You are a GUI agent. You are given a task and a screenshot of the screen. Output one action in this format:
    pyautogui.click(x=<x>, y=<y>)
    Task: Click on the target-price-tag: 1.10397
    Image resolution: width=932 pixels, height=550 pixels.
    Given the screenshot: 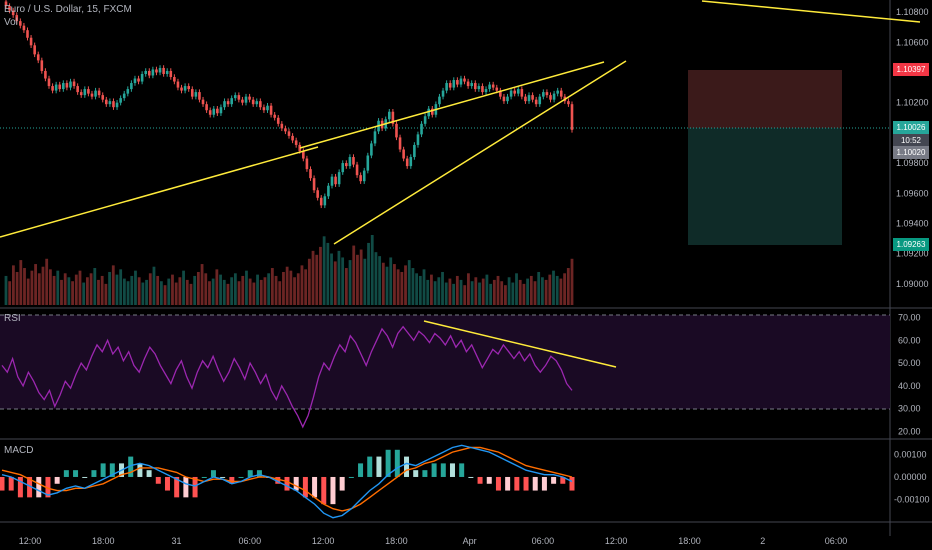 What is the action you would take?
    pyautogui.click(x=911, y=69)
    